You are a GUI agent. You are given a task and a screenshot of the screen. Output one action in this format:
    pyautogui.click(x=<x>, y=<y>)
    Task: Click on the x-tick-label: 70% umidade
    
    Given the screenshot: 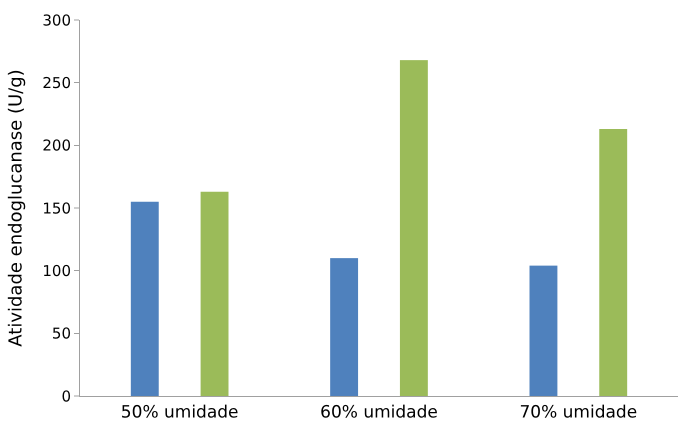 What is the action you would take?
    pyautogui.click(x=578, y=412)
    